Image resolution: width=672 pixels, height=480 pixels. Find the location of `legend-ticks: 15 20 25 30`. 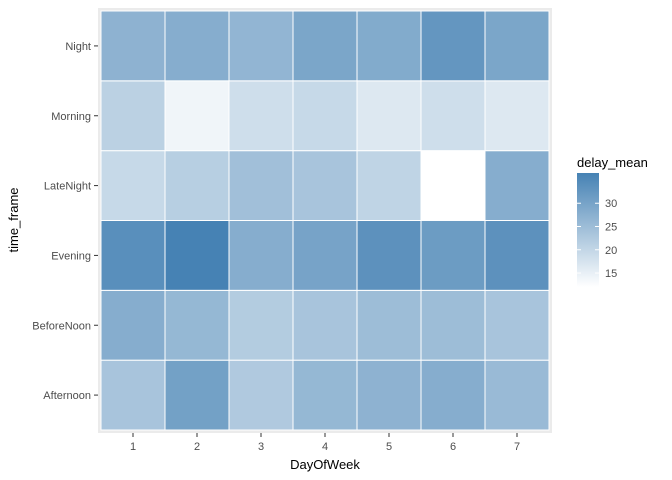

legend-ticks: 15 20 25 30 is located at coordinates (597, 239).